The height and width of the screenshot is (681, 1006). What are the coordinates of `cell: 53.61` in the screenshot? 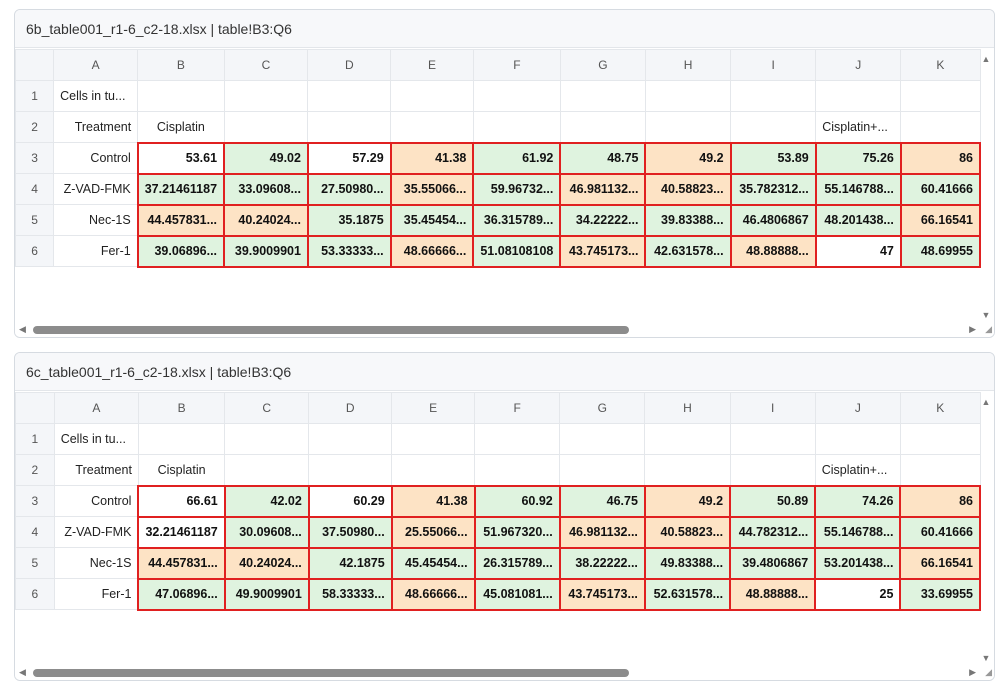 It's located at (181, 158).